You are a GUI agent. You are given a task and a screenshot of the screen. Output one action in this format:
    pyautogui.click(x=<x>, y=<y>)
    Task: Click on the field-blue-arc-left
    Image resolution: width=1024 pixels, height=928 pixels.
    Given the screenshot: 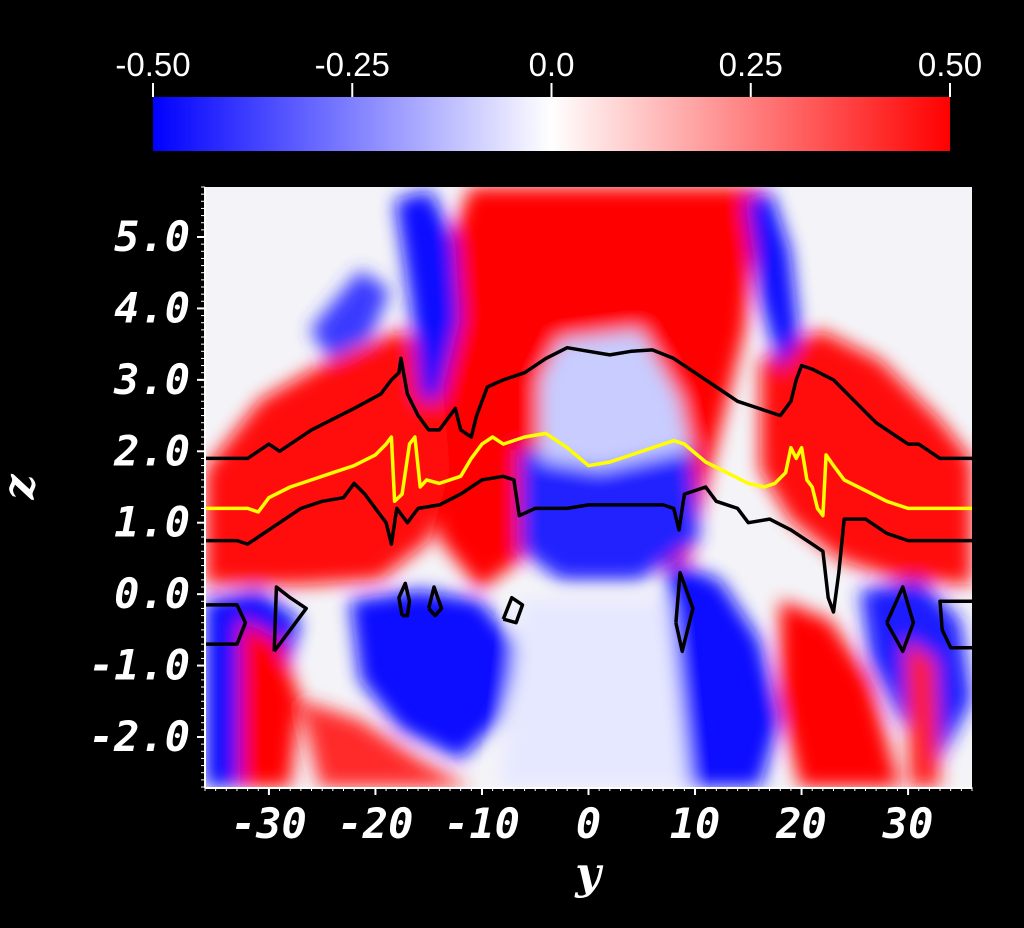 What is the action you would take?
    pyautogui.click(x=350, y=315)
    